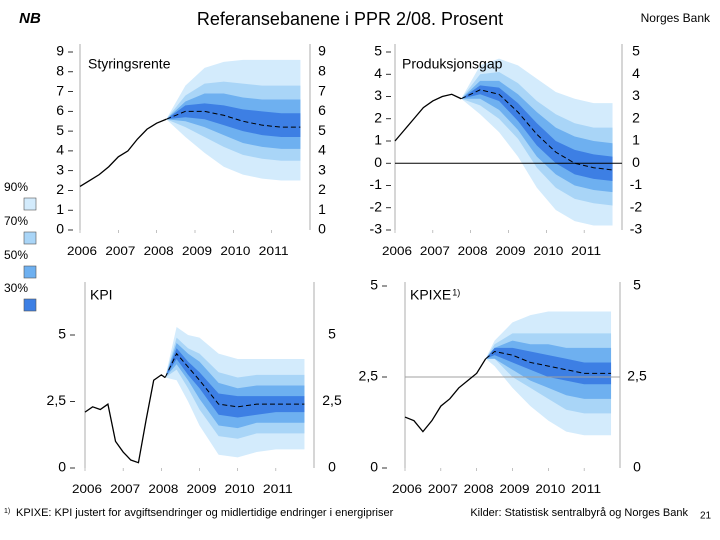  Describe the element at coordinates (16, 221) in the screenshot. I see `legend-label: 70%` at that location.